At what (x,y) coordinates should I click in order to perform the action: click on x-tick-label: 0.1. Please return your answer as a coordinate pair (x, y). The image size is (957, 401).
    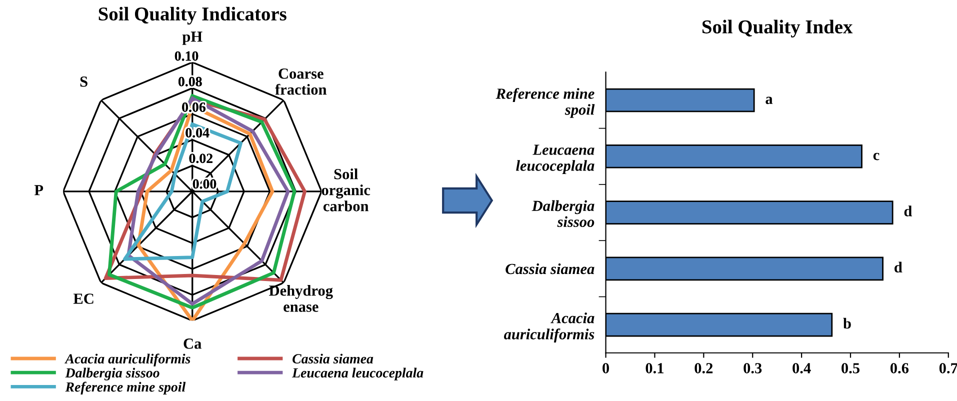
    Looking at the image, I should click on (655, 368).